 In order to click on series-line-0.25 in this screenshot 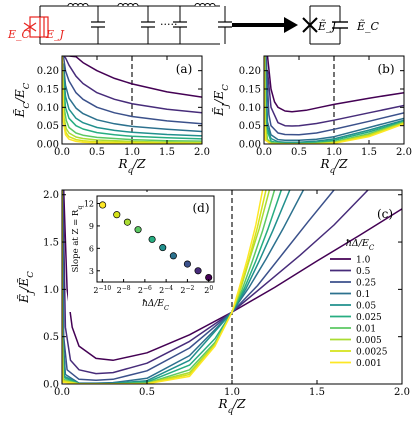, I will do `click(334, 96)`.